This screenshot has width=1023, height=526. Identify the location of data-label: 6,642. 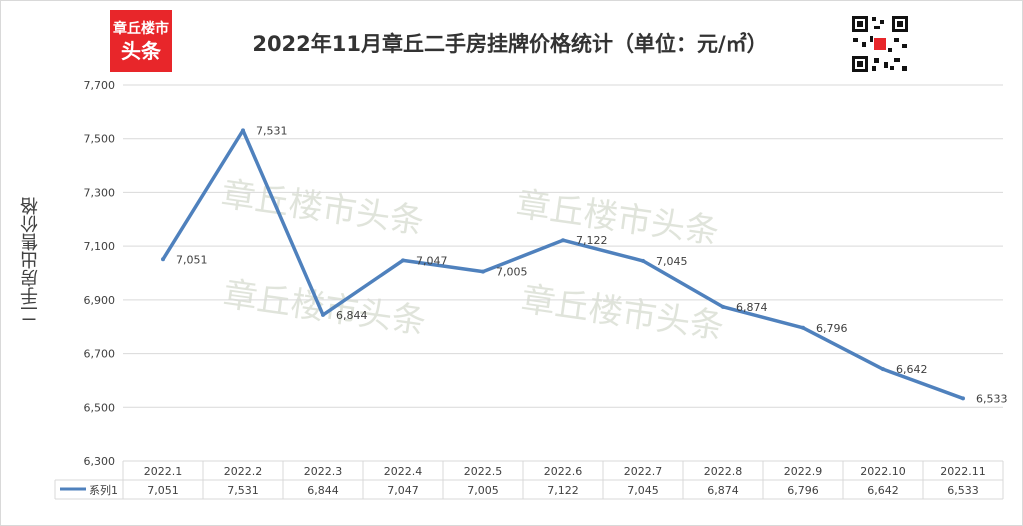
(912, 369).